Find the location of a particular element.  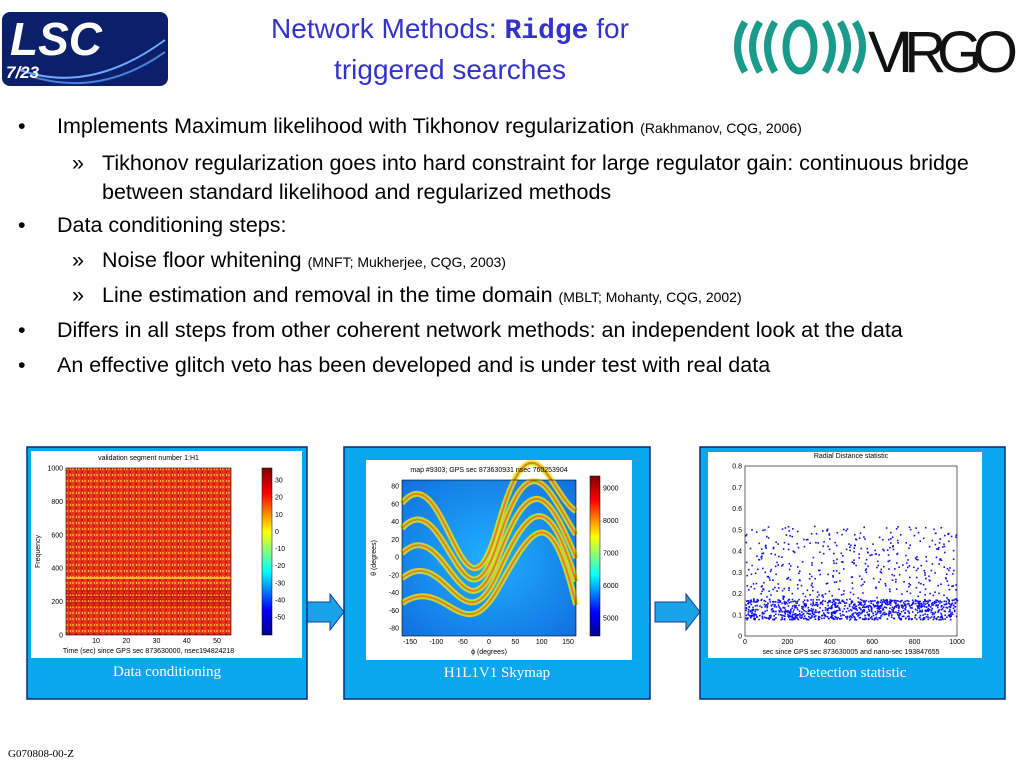

noise-band is located at coordinates (148, 603).